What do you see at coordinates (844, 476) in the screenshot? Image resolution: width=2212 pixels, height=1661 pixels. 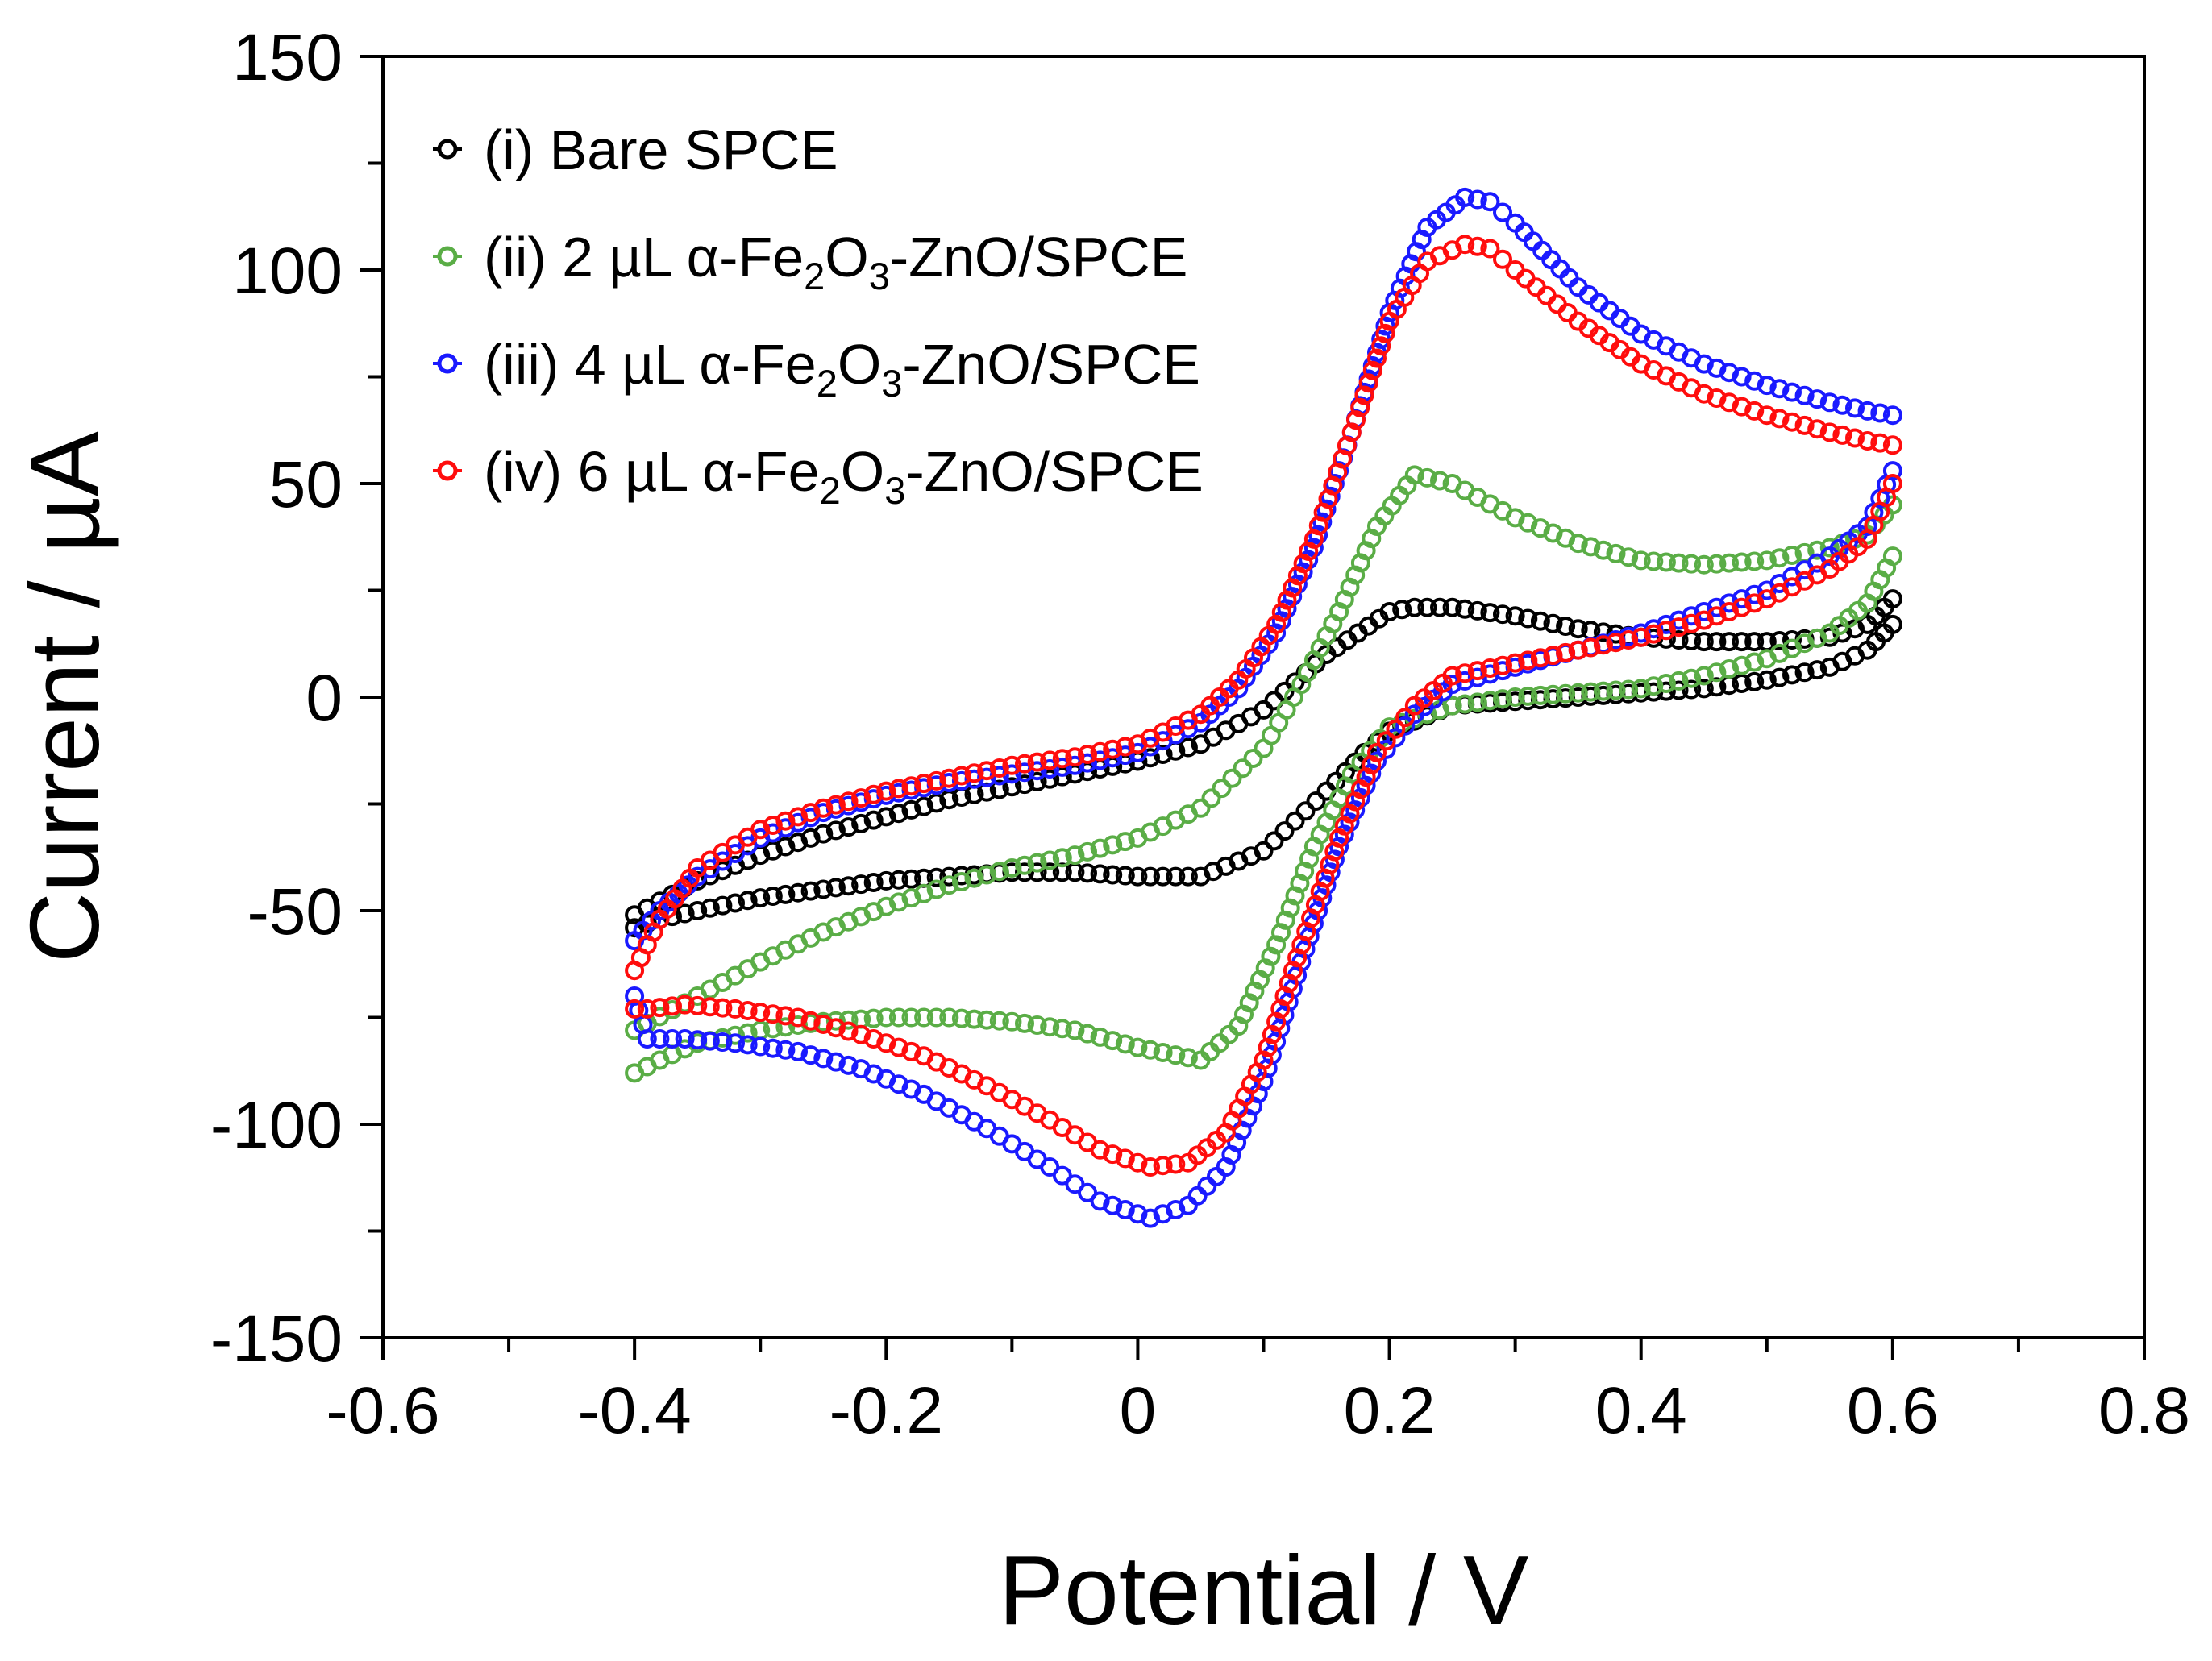 I see `legend-label: (iv) 6 µL α-Fe2O3-ZnO/SPCE` at bounding box center [844, 476].